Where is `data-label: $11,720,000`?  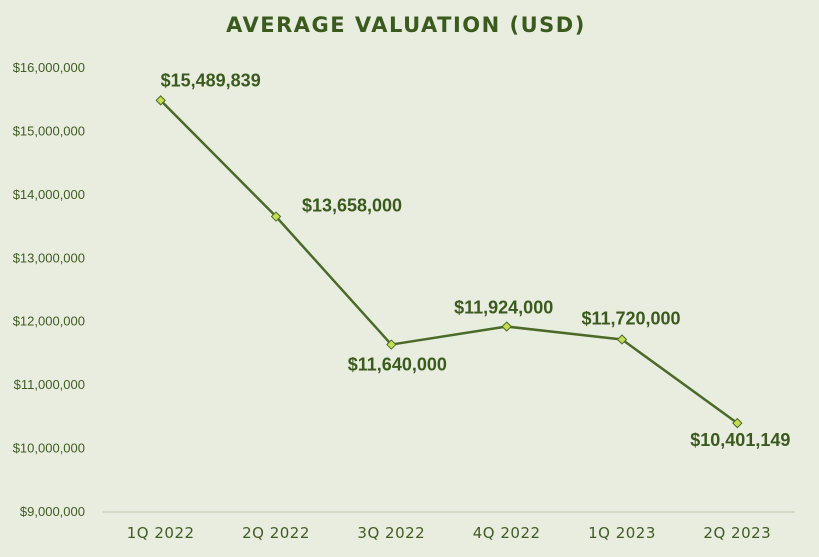 data-label: $11,720,000 is located at coordinates (630, 318).